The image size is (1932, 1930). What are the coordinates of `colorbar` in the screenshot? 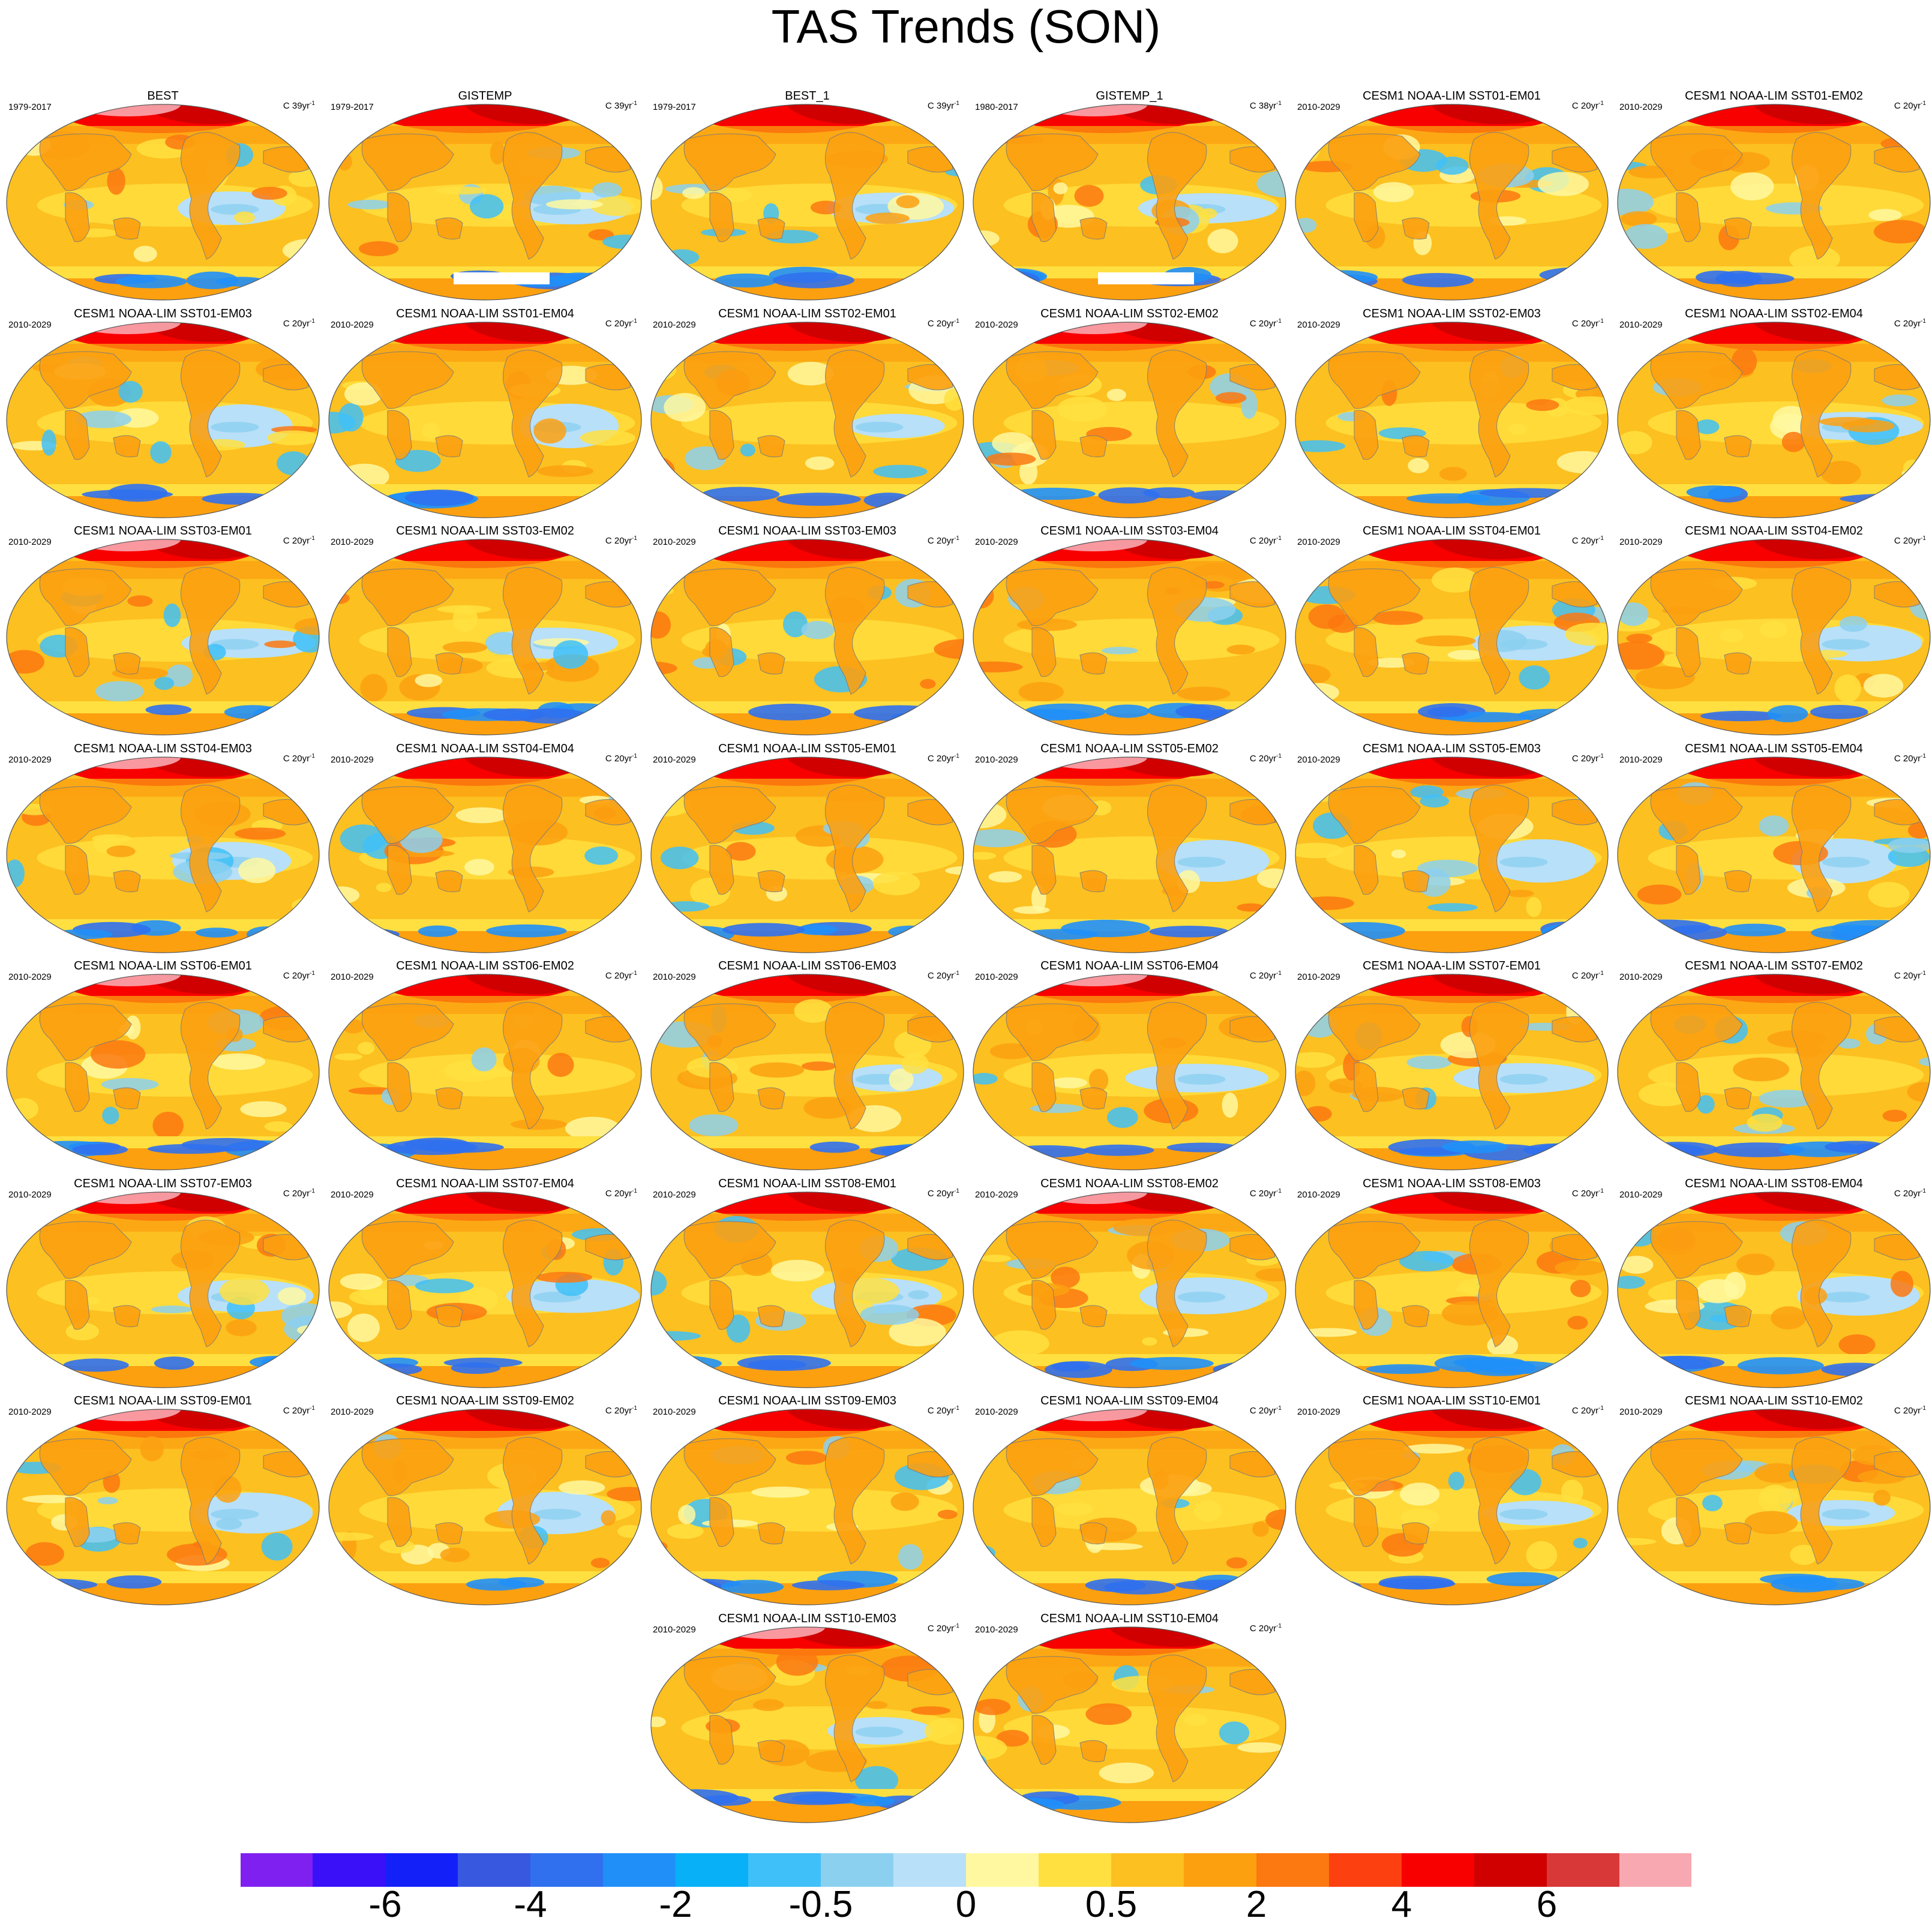 It's located at (966, 1870).